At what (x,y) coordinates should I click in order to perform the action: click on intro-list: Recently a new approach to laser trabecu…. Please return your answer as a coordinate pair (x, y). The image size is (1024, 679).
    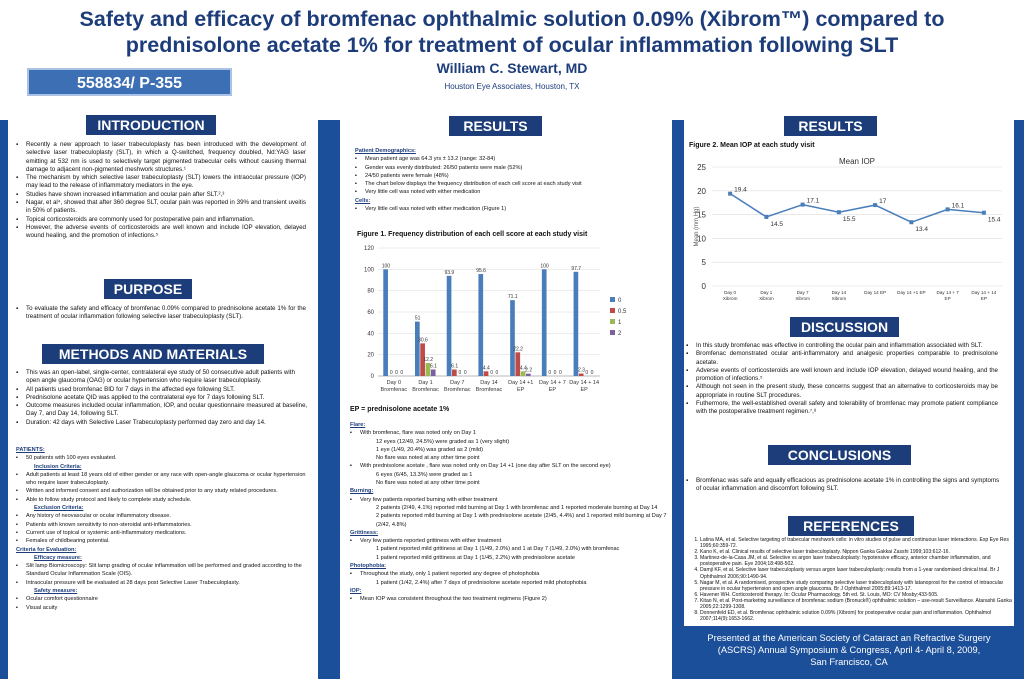
    Looking at the image, I should click on (161, 191).